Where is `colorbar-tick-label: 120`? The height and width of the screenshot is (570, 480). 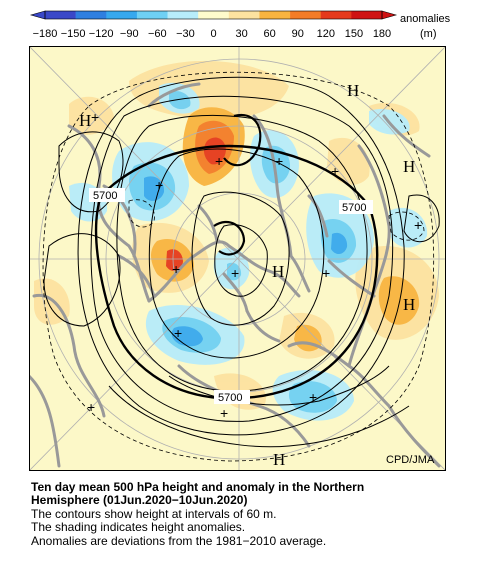
colorbar-tick-label: 120 is located at coordinates (326, 34).